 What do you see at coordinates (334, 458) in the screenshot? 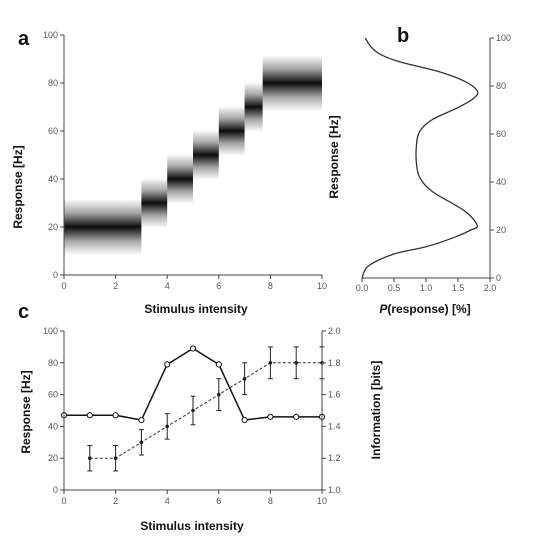
I see `panel-c-y-right-tick-label: 1.2` at bounding box center [334, 458].